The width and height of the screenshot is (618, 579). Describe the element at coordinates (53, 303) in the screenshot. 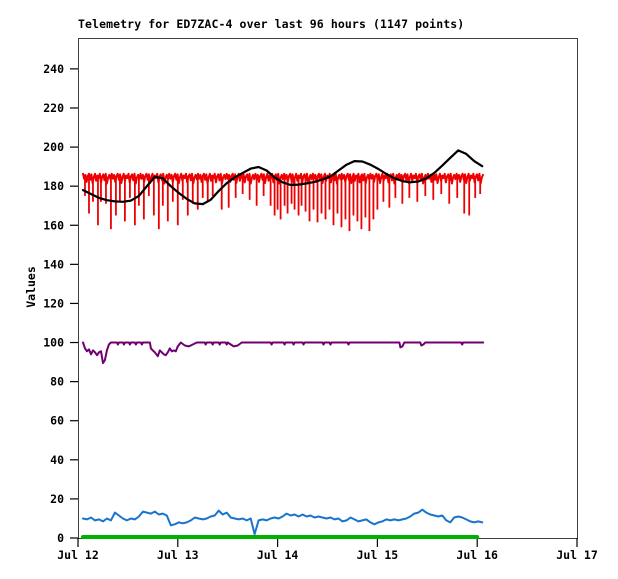

I see `y-tick-label: 120` at that location.